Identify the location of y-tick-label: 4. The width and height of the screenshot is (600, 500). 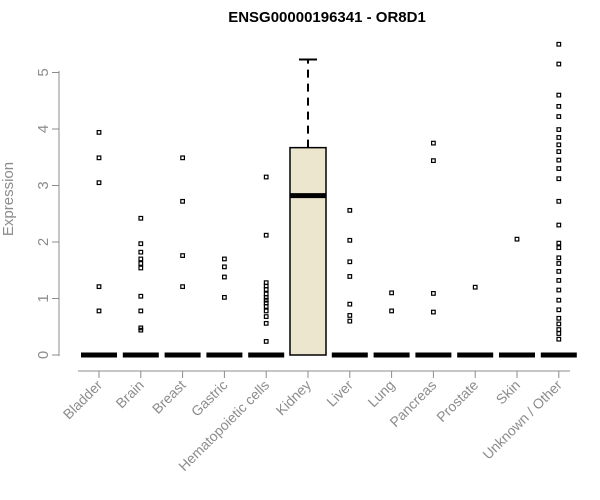
(43, 129).